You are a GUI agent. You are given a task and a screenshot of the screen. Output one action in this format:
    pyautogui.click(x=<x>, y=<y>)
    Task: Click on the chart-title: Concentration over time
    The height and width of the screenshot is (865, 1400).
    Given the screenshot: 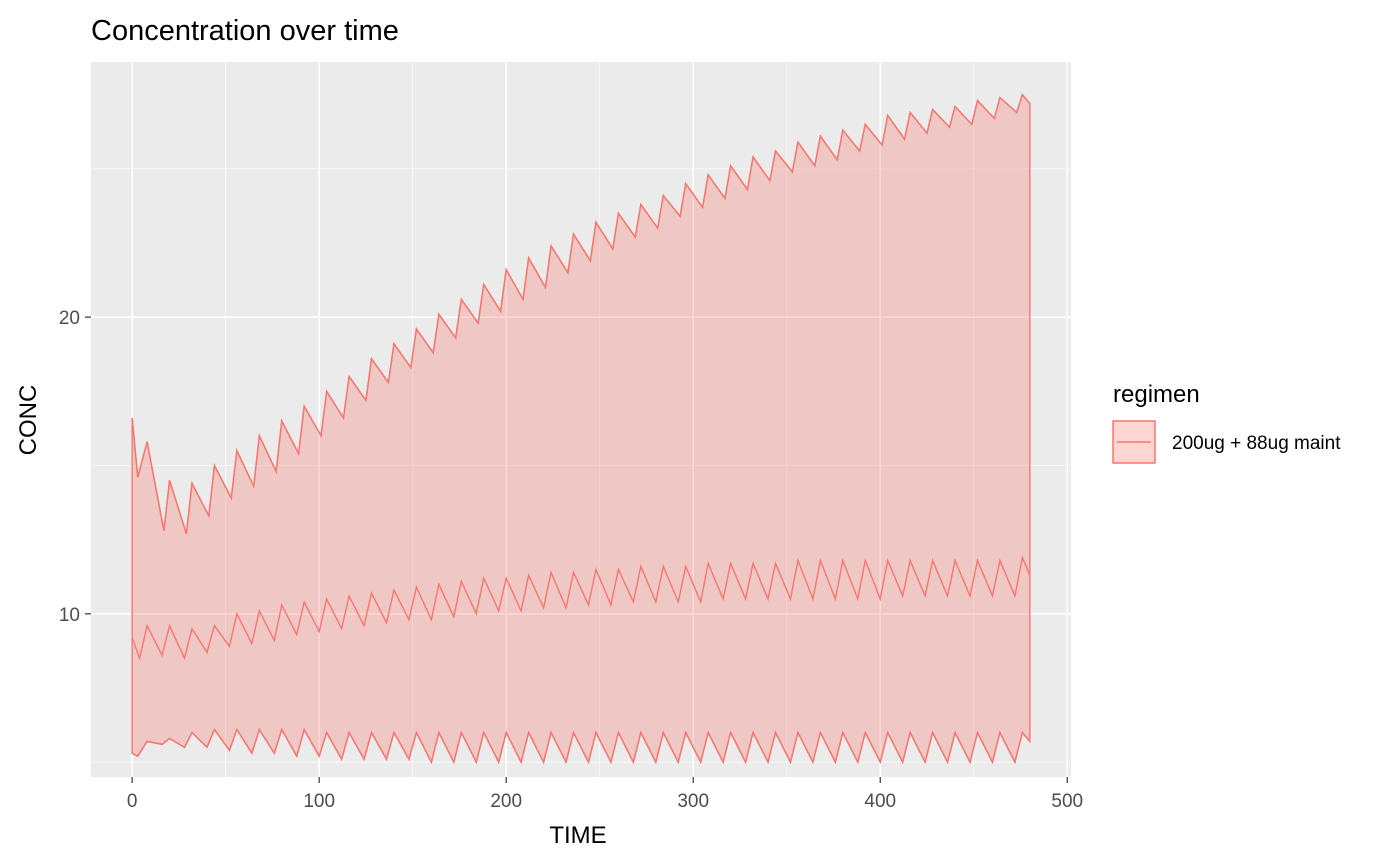 What is the action you would take?
    pyautogui.click(x=245, y=31)
    